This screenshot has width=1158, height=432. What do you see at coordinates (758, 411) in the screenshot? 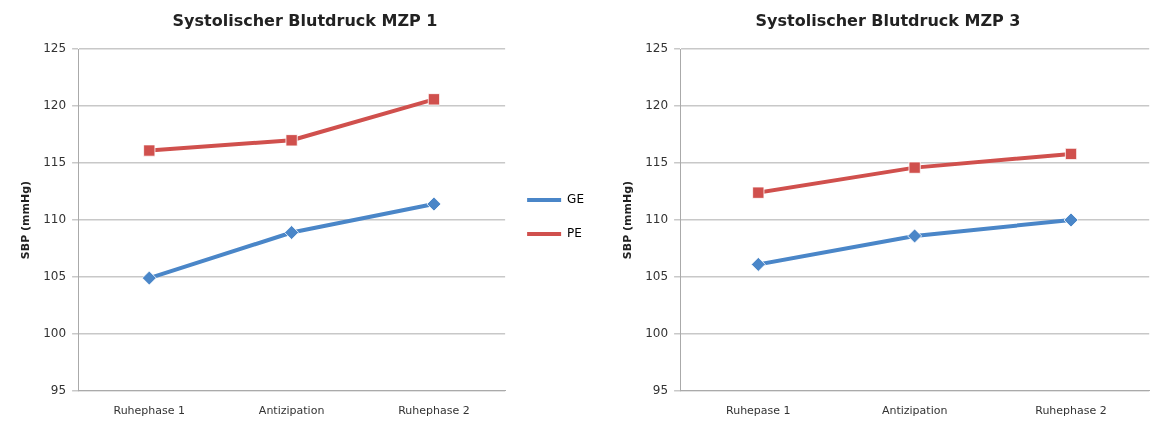
I see `x-tick-label: Ruhepase 1` at bounding box center [758, 411].